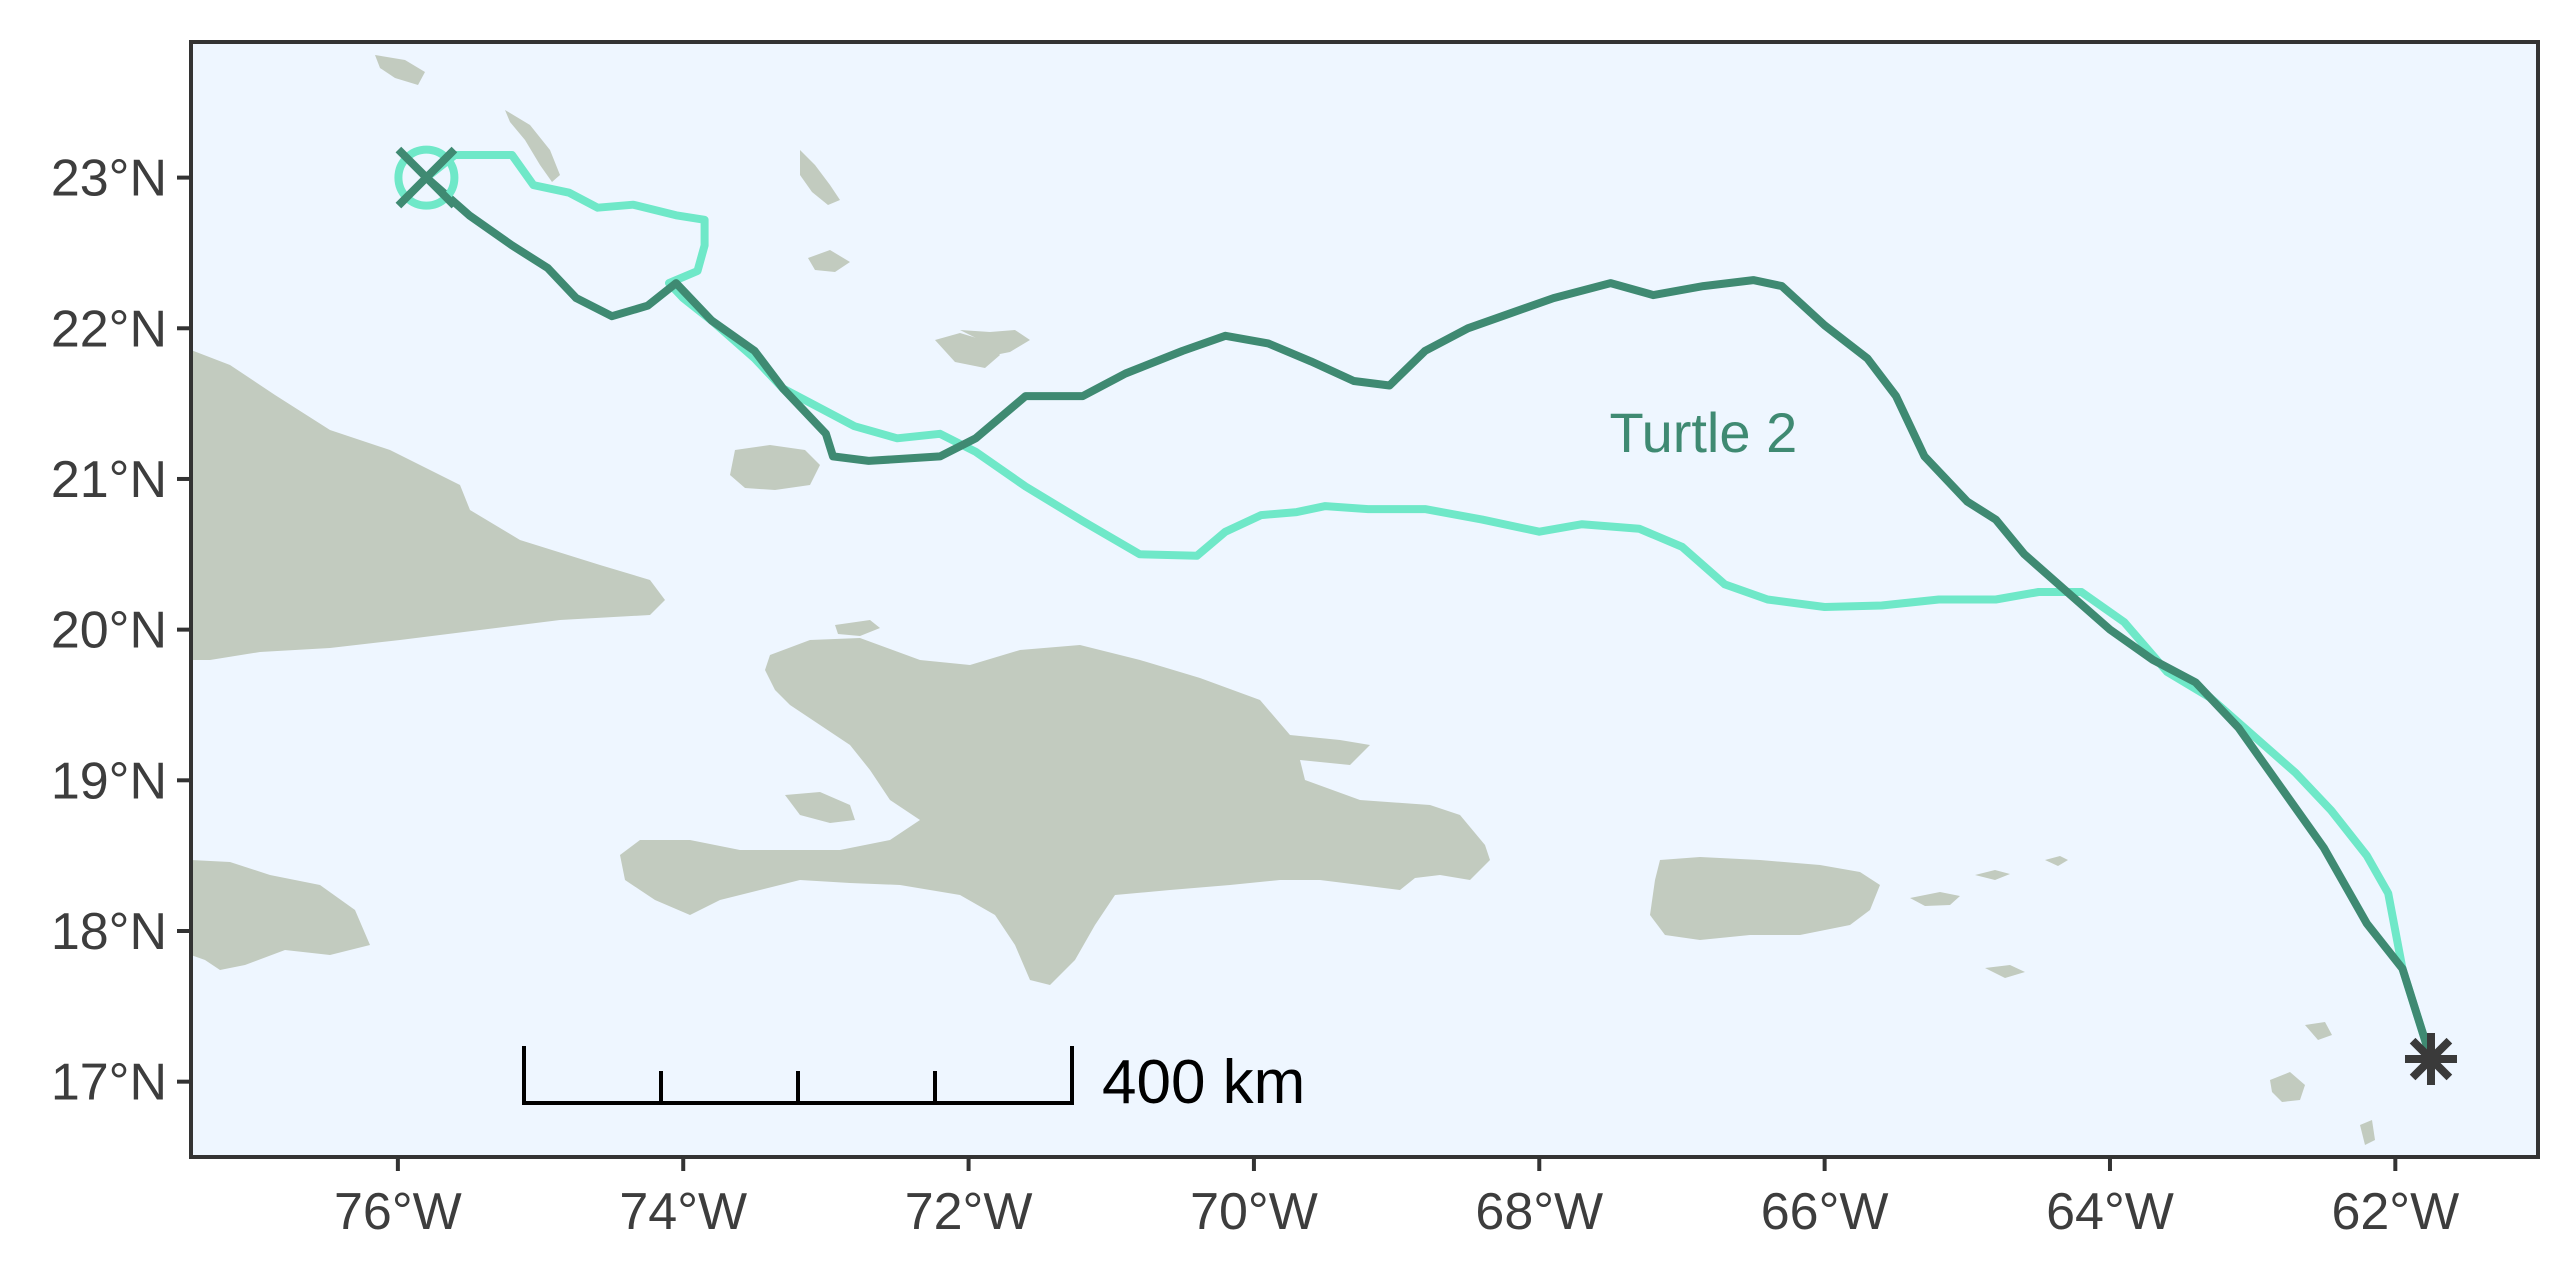  I want to click on y-axis: 23°N 22°N 21°N 20°N 19°N 18°N 17°N, so click(121, 631).